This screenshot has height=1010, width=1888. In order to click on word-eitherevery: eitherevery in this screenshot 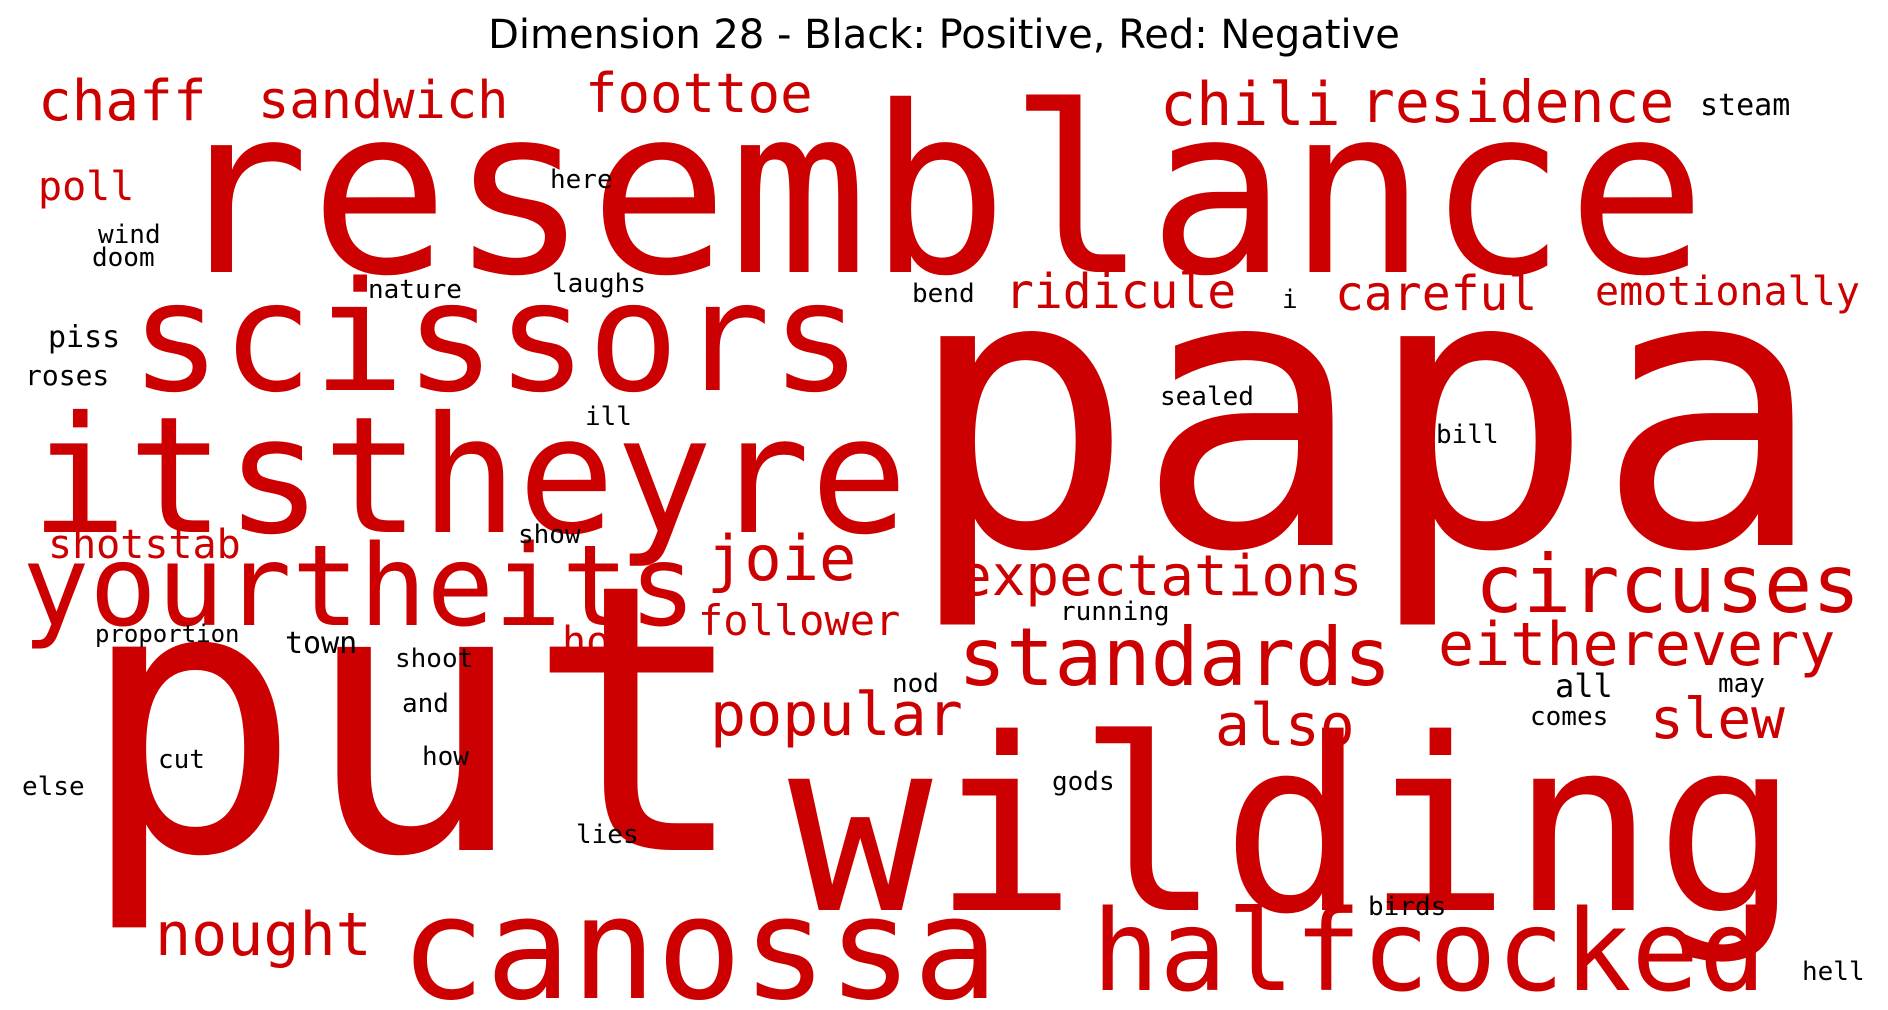, I will do `click(1636, 645)`.